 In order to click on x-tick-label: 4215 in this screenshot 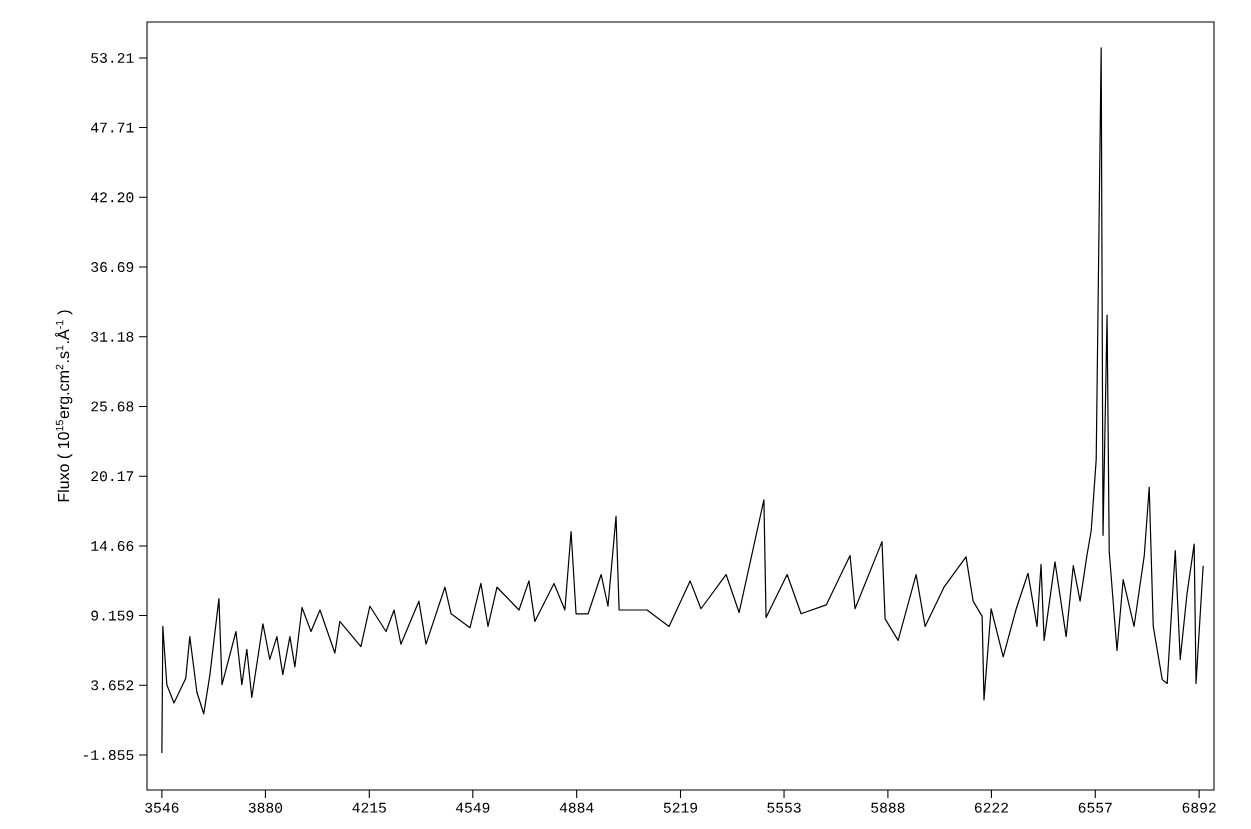, I will do `click(369, 807)`.